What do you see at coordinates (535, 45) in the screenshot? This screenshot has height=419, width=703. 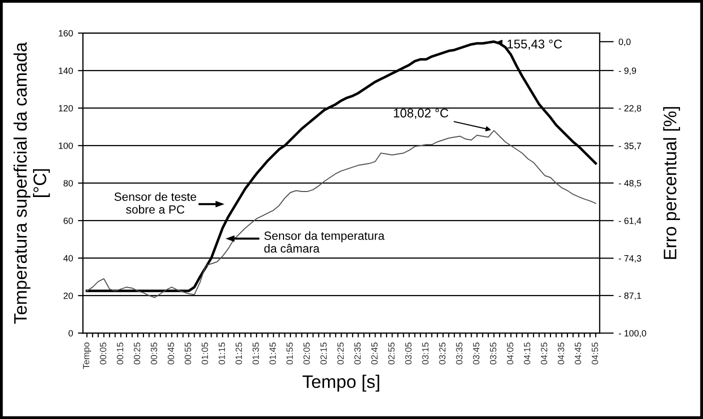 I see `annotation: 155,43 °C` at bounding box center [535, 45].